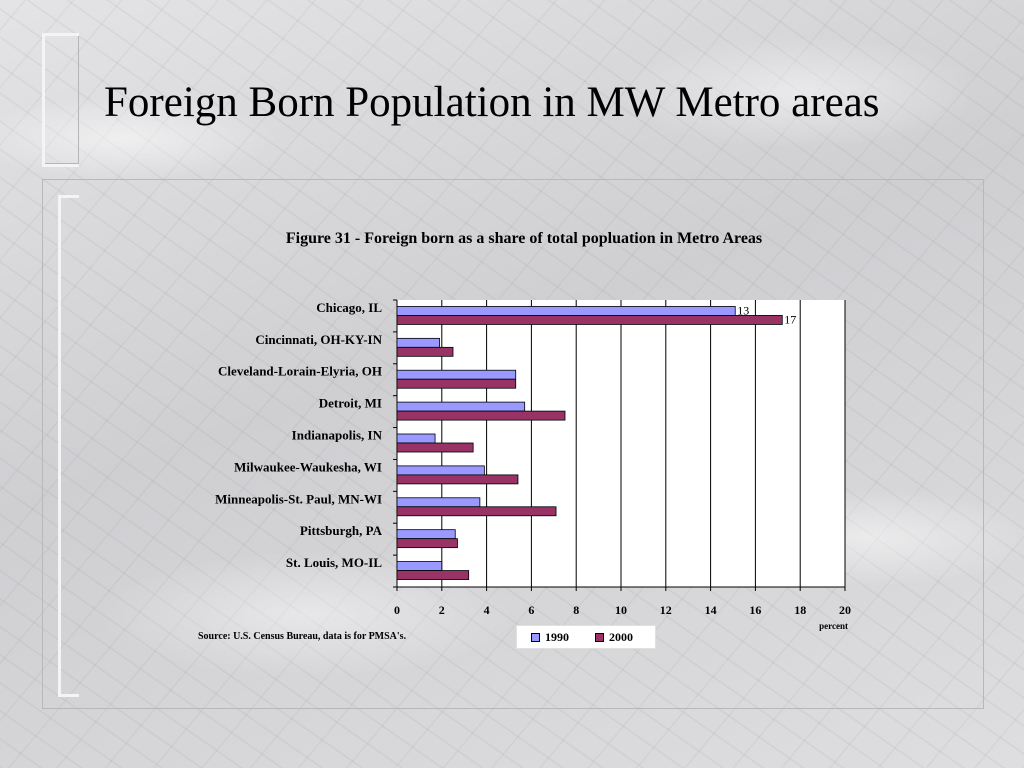 This screenshot has height=768, width=1024. I want to click on category-label: Cincinnati, OH-KY-IN, so click(318, 339).